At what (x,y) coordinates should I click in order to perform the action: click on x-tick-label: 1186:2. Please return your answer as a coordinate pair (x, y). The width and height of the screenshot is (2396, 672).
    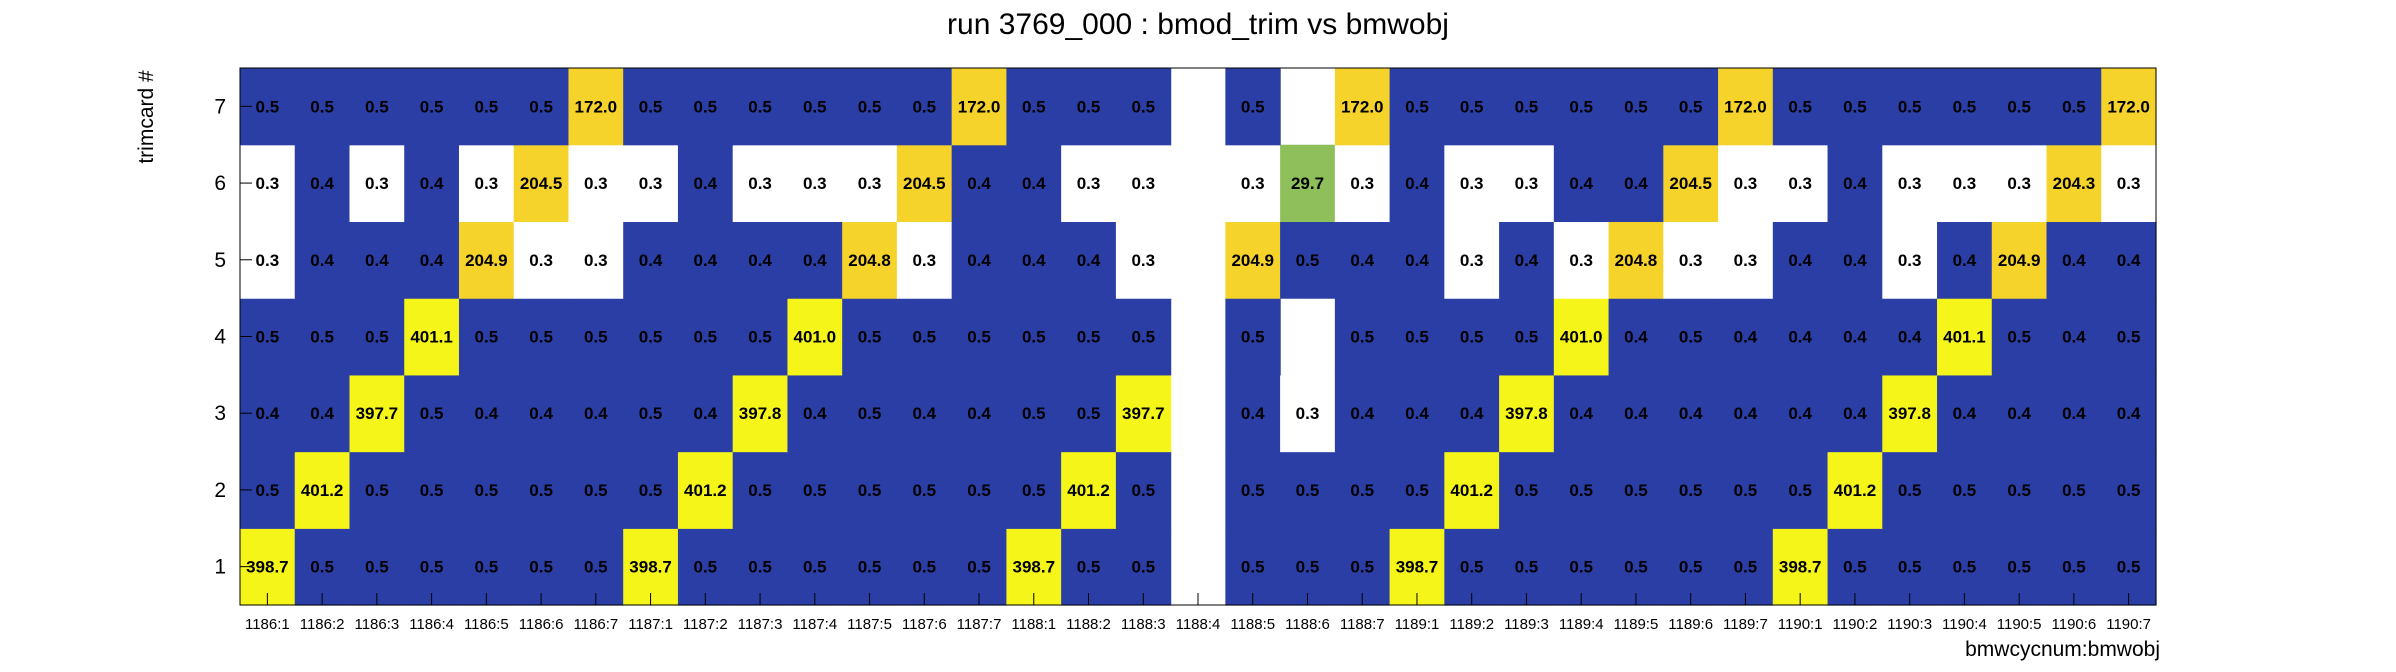
    Looking at the image, I should click on (322, 624).